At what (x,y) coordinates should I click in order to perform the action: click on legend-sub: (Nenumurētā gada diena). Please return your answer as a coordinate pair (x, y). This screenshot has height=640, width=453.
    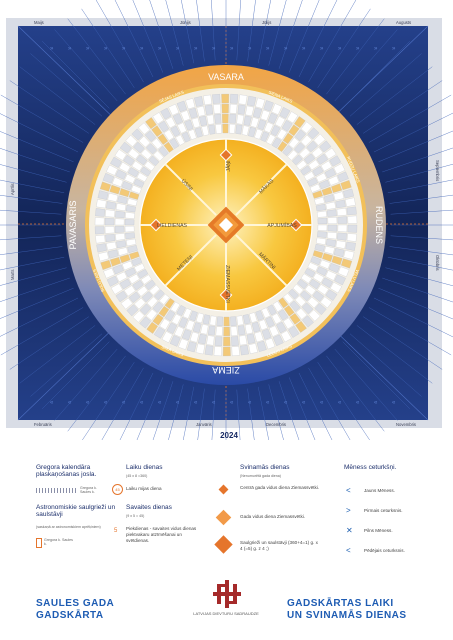
    Looking at the image, I should click on (260, 476).